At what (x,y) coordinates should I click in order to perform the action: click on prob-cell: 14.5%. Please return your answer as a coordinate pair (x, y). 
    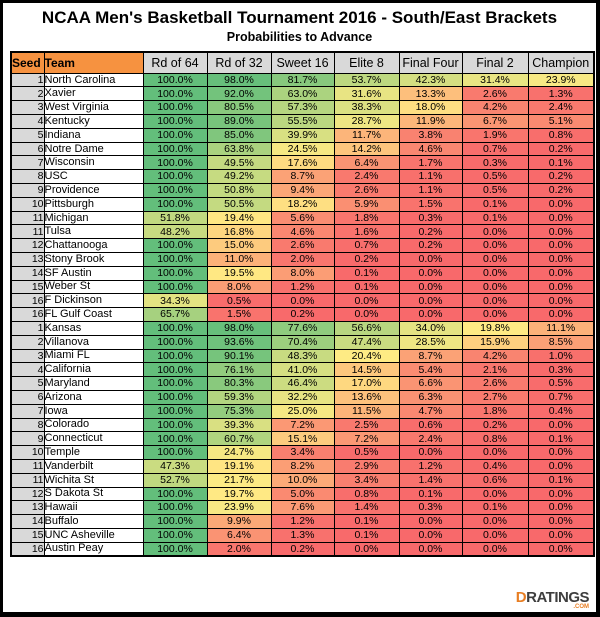
    Looking at the image, I should click on (366, 370).